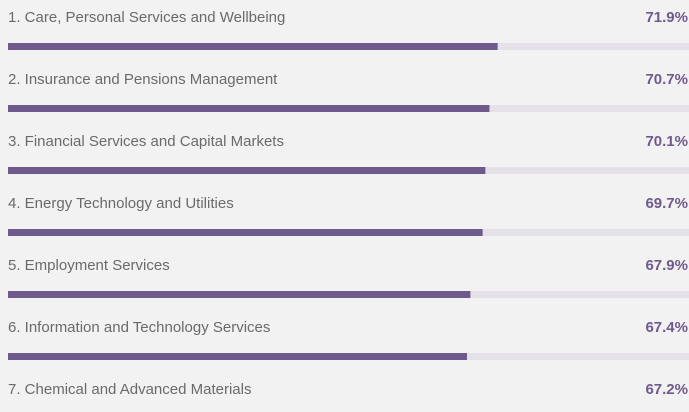 Image resolution: width=689 pixels, height=412 pixels. I want to click on category-label: 2. Insurance and Pensions Management, so click(143, 79).